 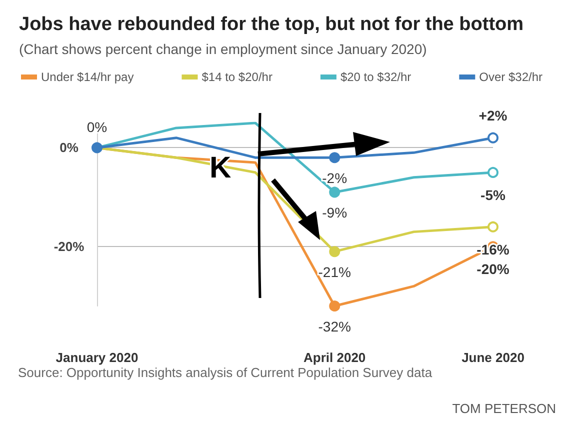 What do you see at coordinates (376, 77) in the screenshot?
I see `legend-label: $20 to $32/hr` at bounding box center [376, 77].